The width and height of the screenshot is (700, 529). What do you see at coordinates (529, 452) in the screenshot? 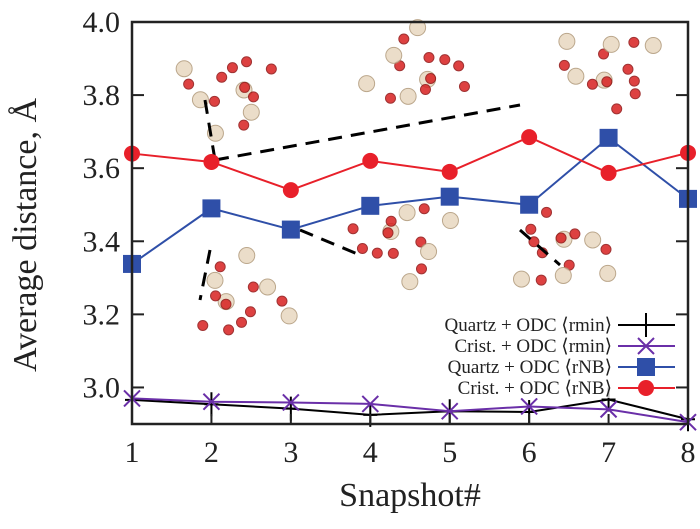
I see `x-tick-label: 6` at bounding box center [529, 452].